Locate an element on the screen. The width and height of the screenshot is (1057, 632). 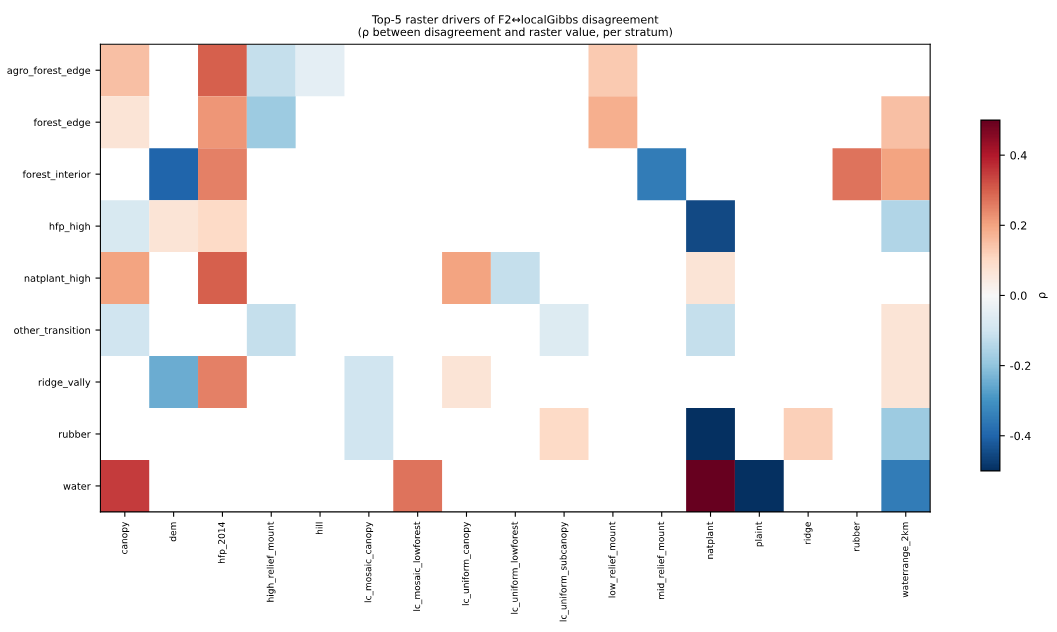
x-tick-label: plaint is located at coordinates (759, 534).